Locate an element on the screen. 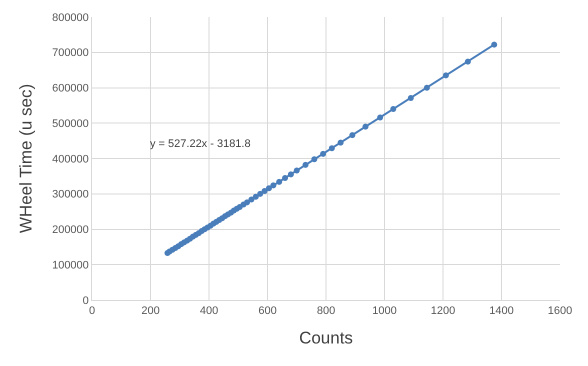 Image resolution: width=588 pixels, height=366 pixels. x-tick-label: 1000 is located at coordinates (384, 311).